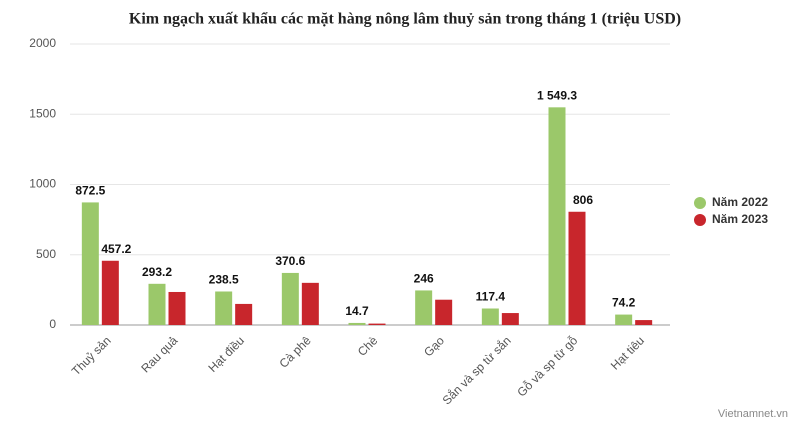  I want to click on data-label: 457.2, so click(116, 249).